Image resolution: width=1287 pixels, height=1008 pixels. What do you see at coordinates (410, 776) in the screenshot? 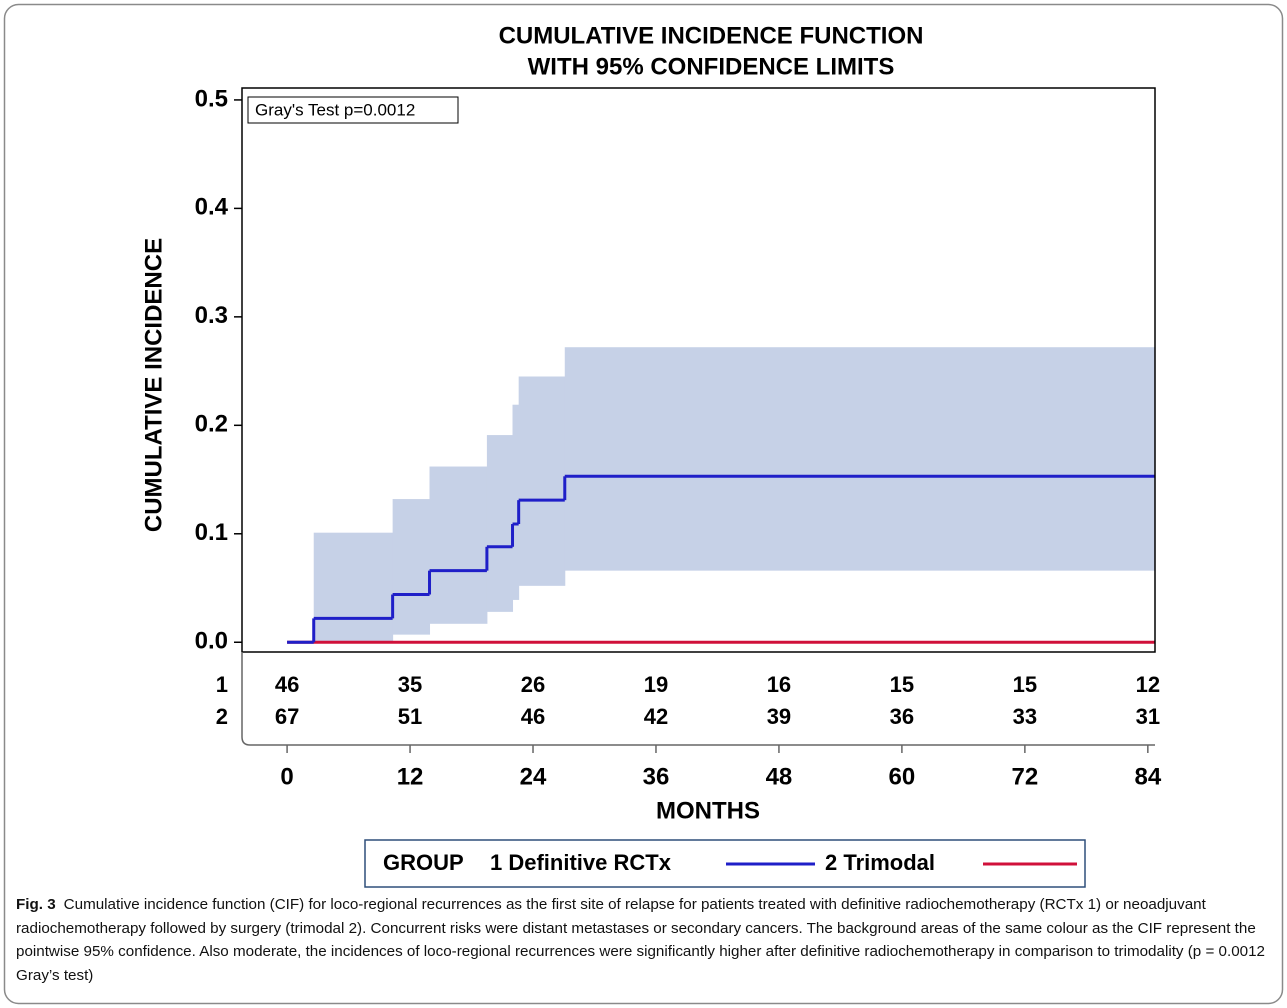
I see `x-tick-label: 12` at bounding box center [410, 776].